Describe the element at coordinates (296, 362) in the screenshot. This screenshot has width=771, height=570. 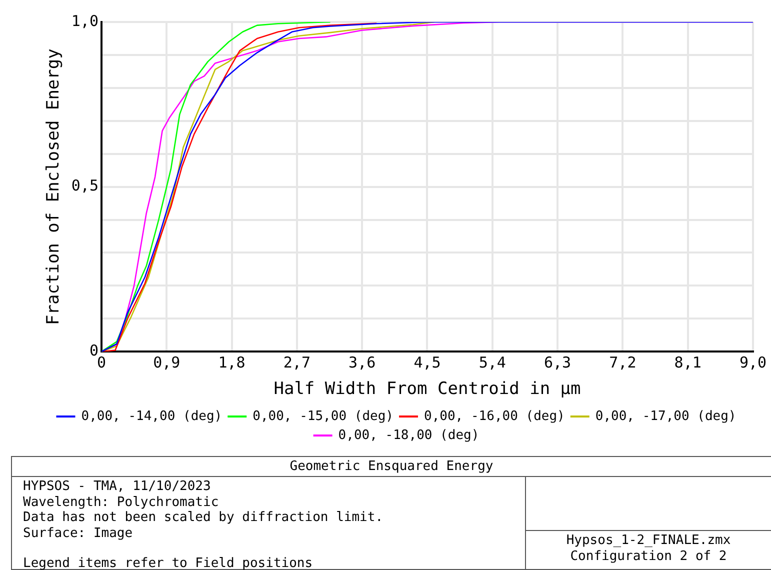
I see `x-tick-label: 2,7` at that location.